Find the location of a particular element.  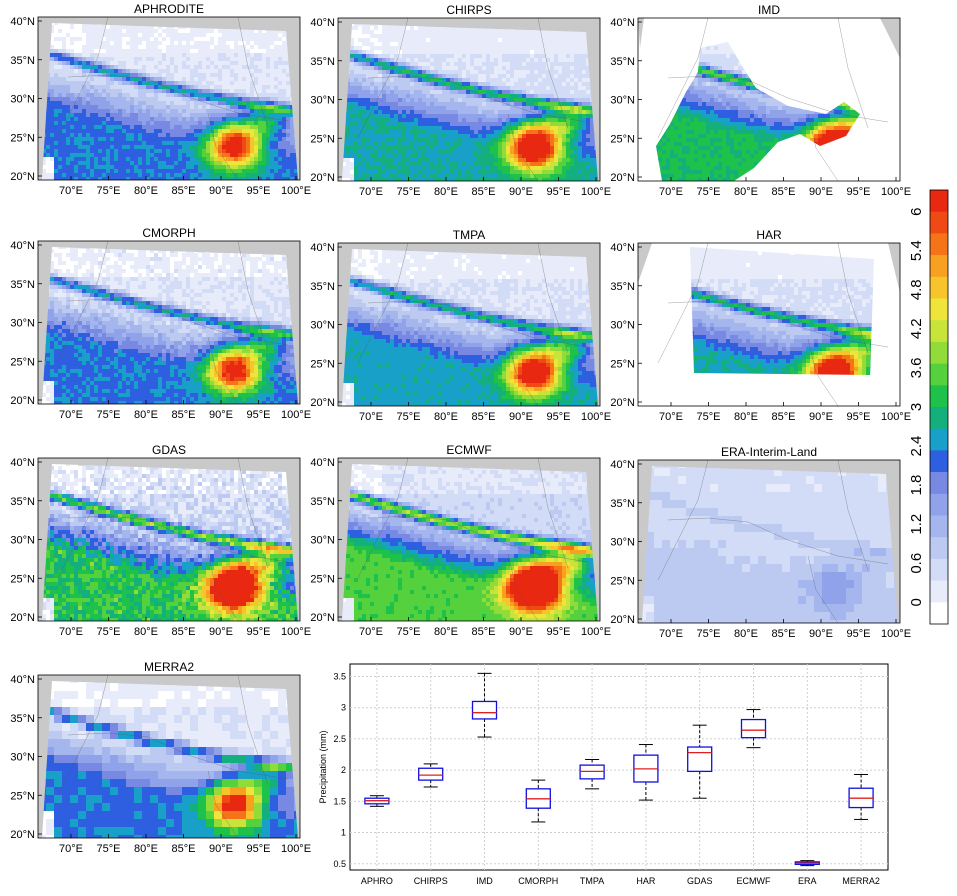

map-title: TMPA is located at coordinates (469, 235).